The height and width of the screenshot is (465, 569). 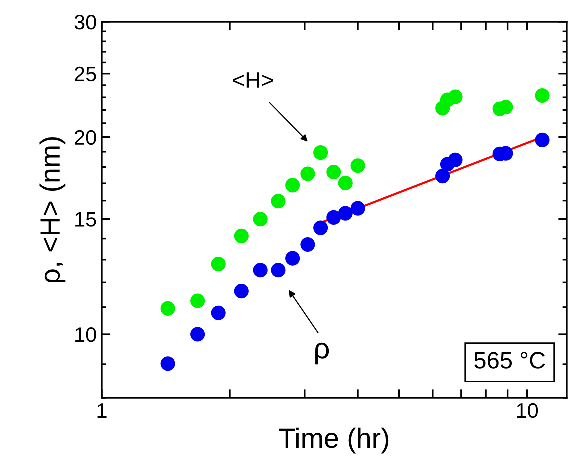 What do you see at coordinates (85, 22) in the screenshot?
I see `y-tick-label: 30` at bounding box center [85, 22].